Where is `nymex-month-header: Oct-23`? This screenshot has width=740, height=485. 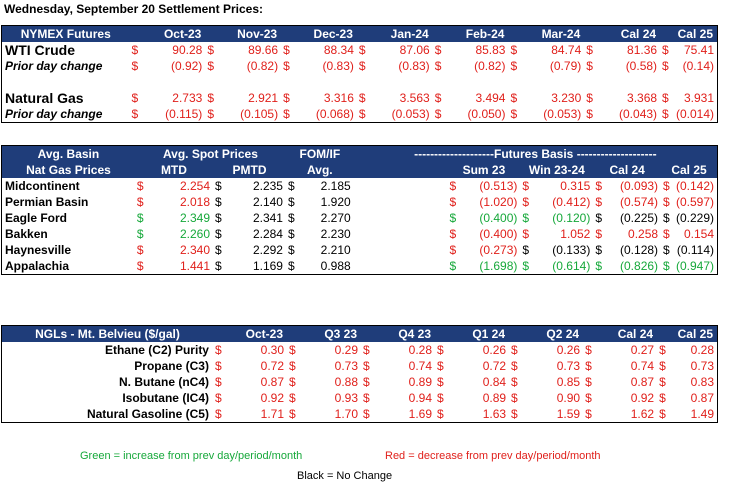 nymex-month-header: Oct-23 is located at coordinates (167, 33).